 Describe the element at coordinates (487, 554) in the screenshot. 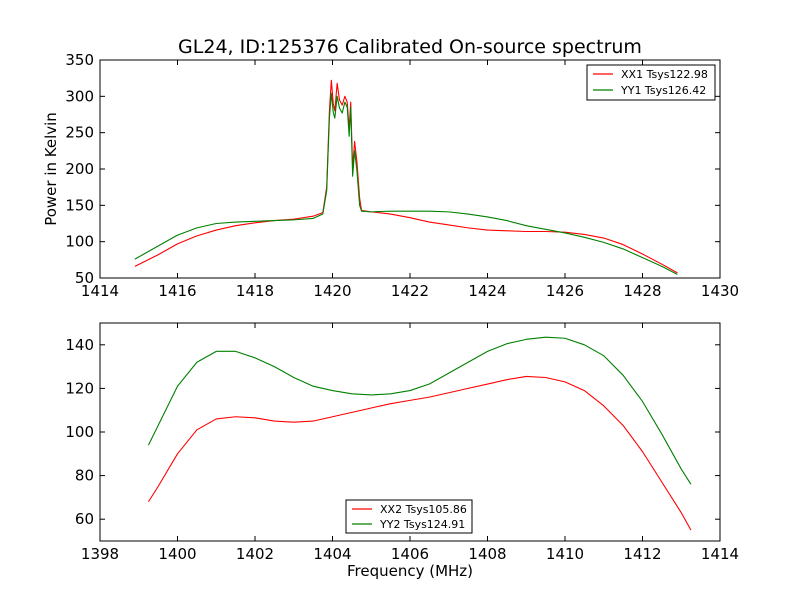

I see `x-tick-label: 1408` at that location.